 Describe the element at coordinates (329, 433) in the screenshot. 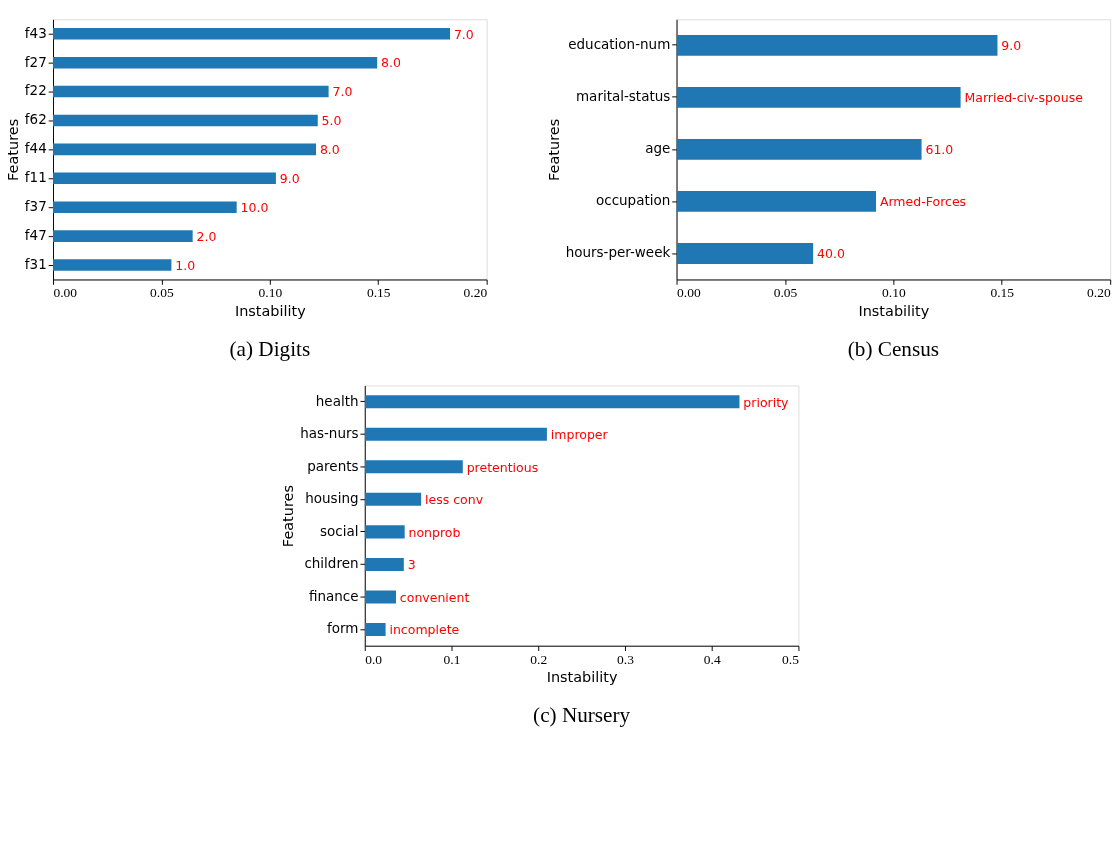

I see `y-tick-label: has-nurs` at that location.